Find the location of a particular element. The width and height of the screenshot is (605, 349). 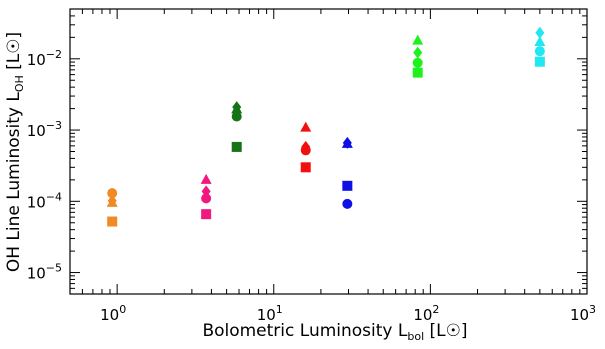

x-tick-label: 10¹ is located at coordinates (270, 313).